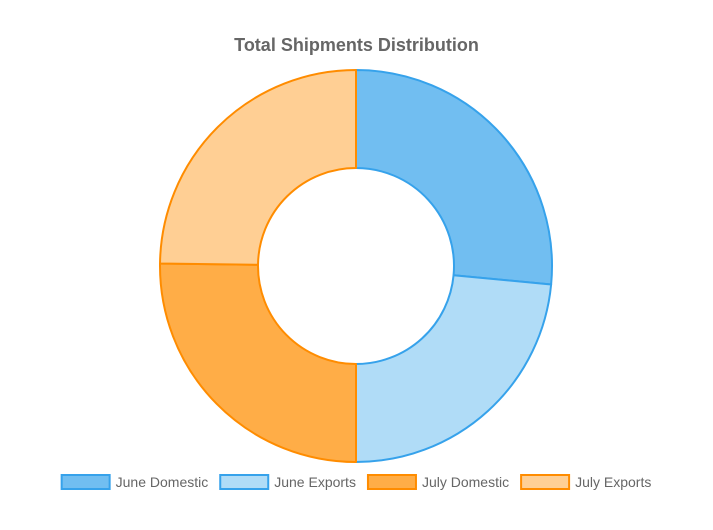  I want to click on legend-label: July Domestic, so click(465, 482).